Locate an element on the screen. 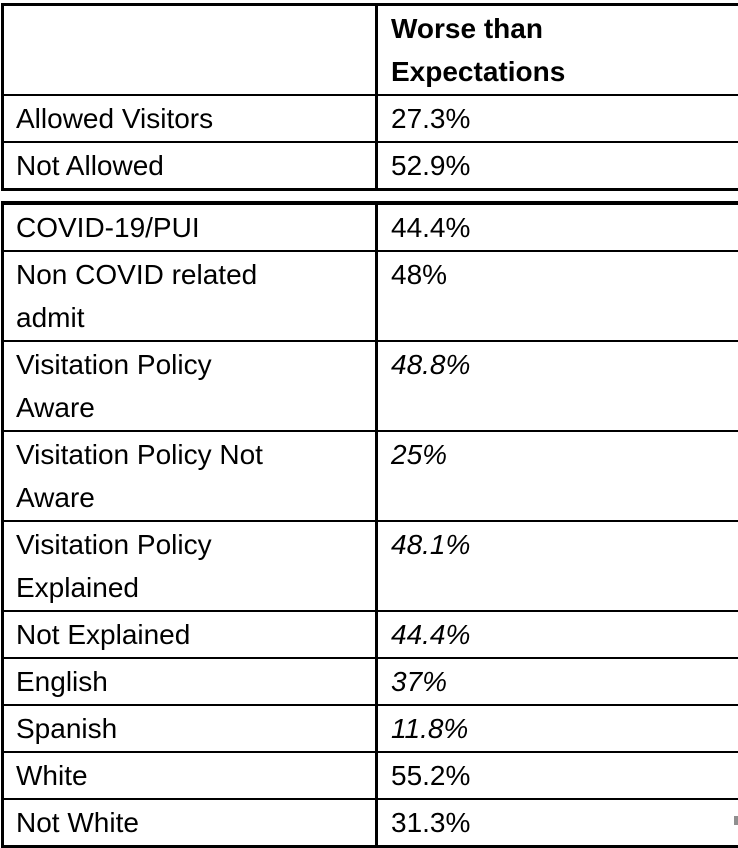 This screenshot has width=738, height=848. row-label-cell: Allowed Visitors is located at coordinates (190, 118).